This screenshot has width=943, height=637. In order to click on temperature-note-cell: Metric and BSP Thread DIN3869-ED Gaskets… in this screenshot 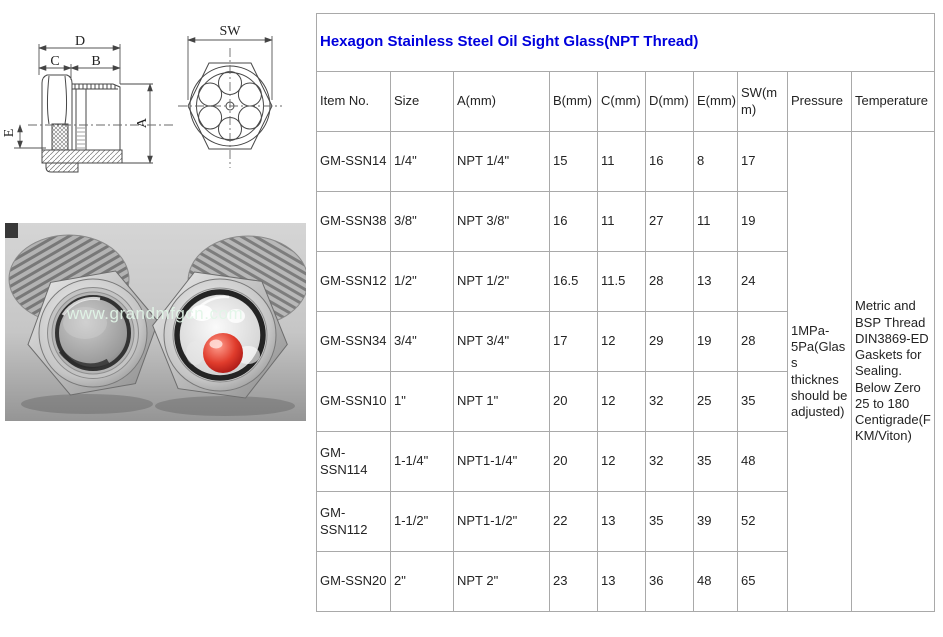, I will do `click(893, 371)`.